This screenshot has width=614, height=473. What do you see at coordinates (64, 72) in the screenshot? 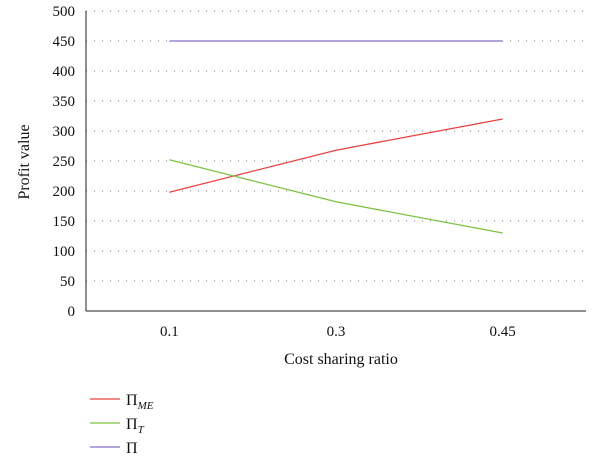
I see `y-tick-label: 400` at bounding box center [64, 72].